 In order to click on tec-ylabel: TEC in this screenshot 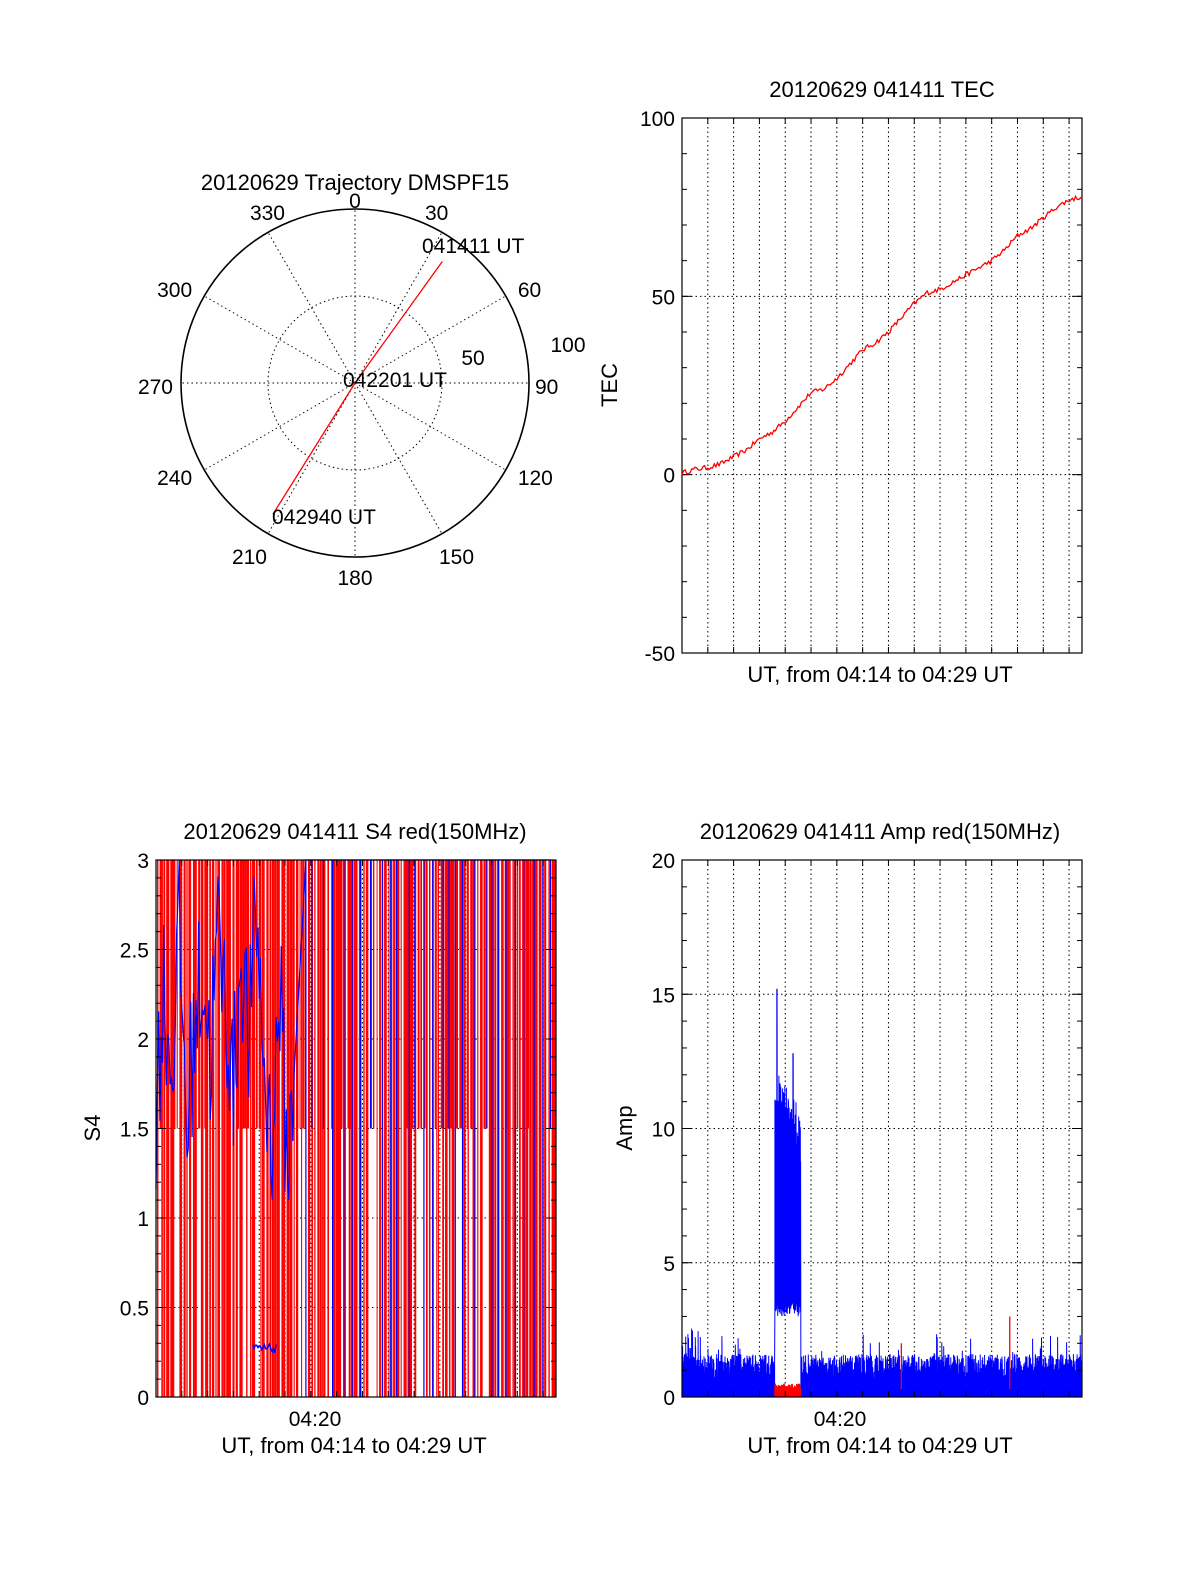, I will do `click(609, 385)`.